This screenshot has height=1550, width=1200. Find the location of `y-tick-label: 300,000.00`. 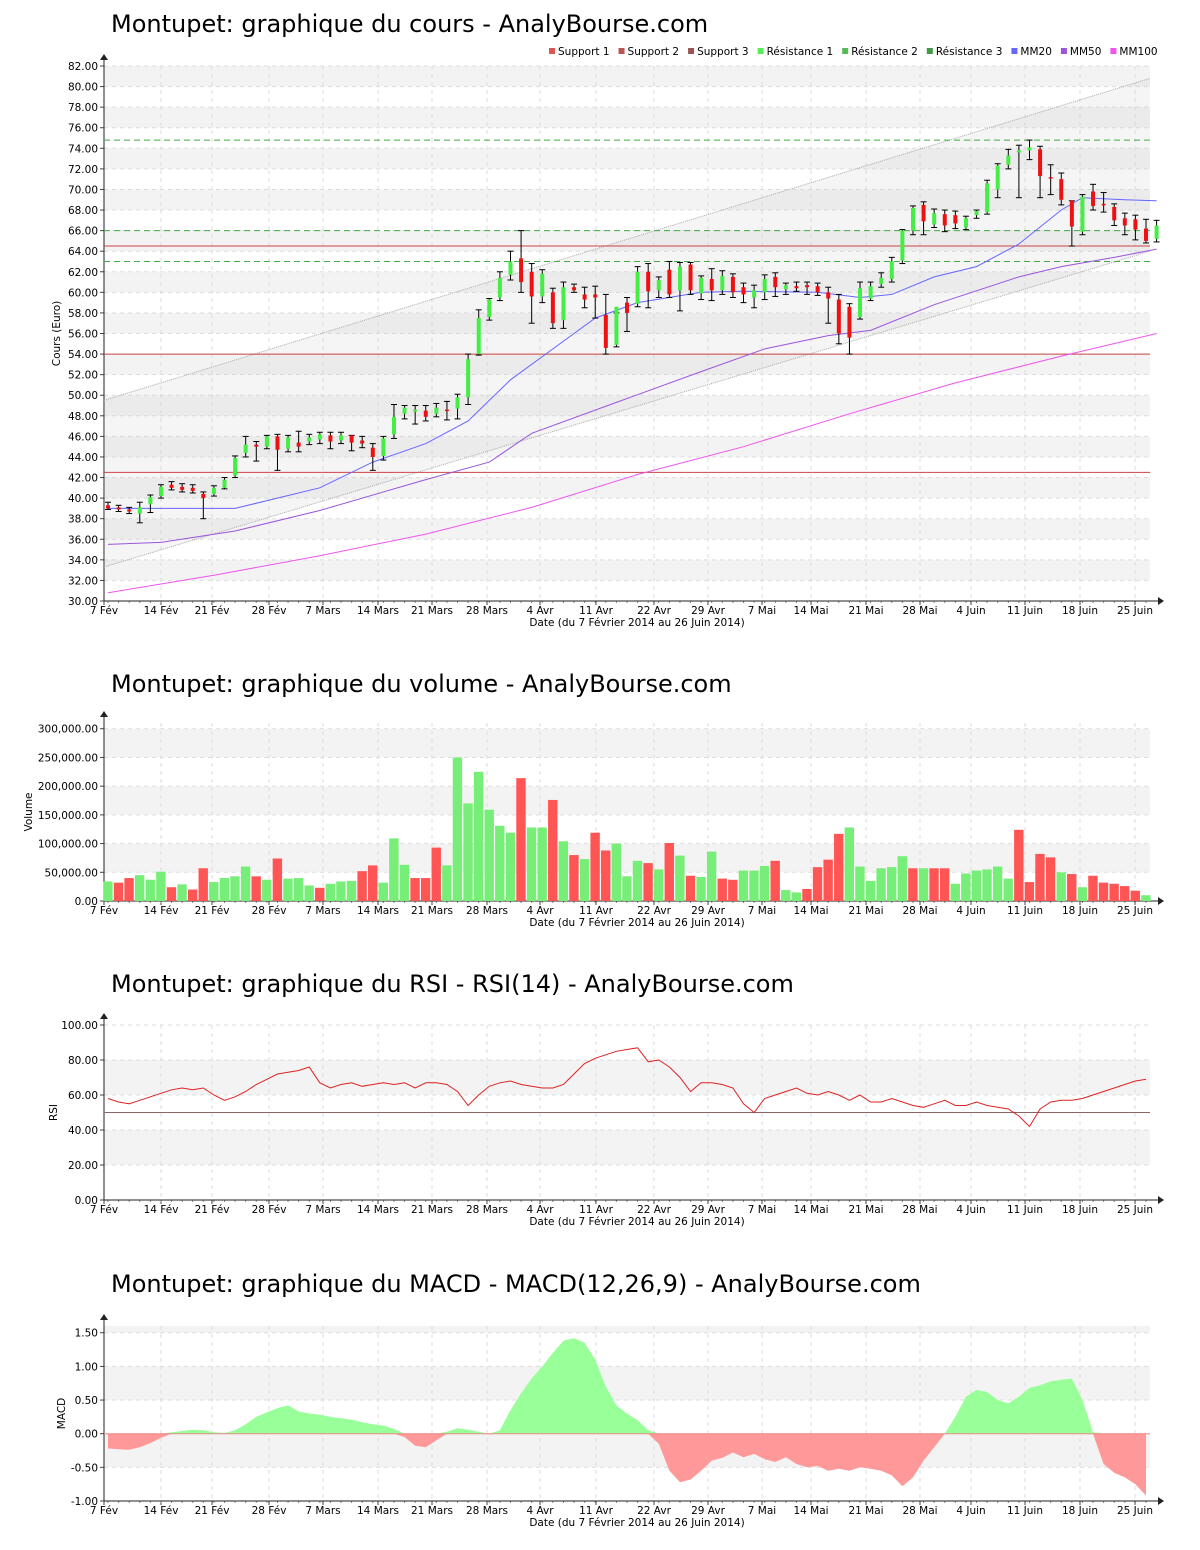

y-tick-label: 300,000.00 is located at coordinates (68, 730).